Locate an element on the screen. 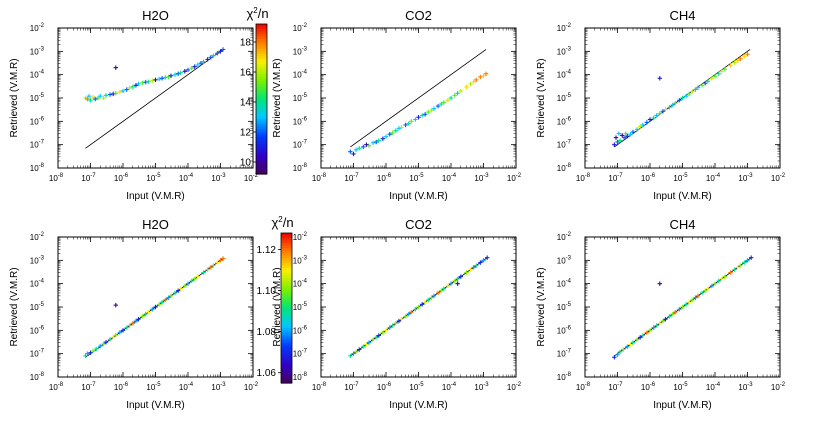 The image size is (830, 425). colorbar-frame is located at coordinates (261, 99).